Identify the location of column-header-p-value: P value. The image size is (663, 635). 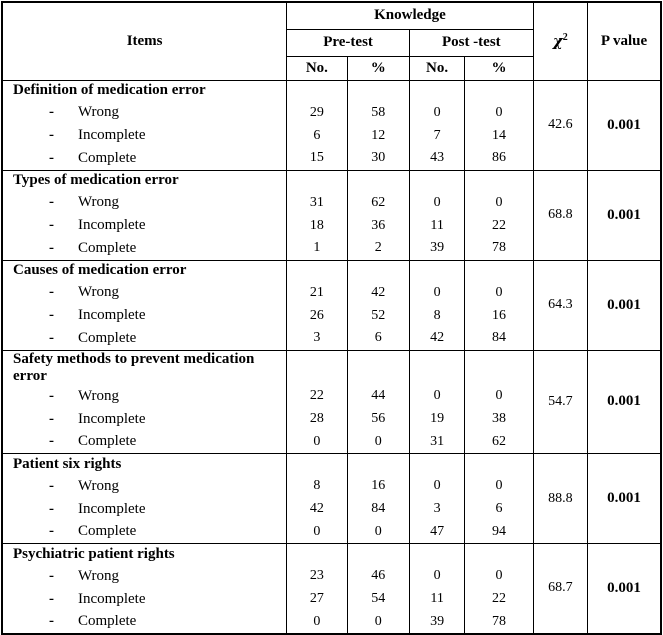
(624, 41).